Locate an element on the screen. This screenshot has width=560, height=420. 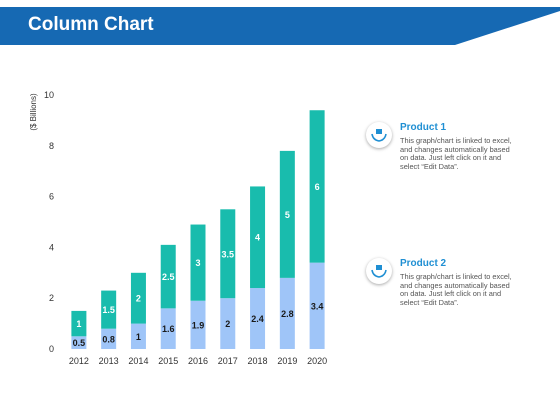
x-tick-label: 2018 is located at coordinates (258, 361).